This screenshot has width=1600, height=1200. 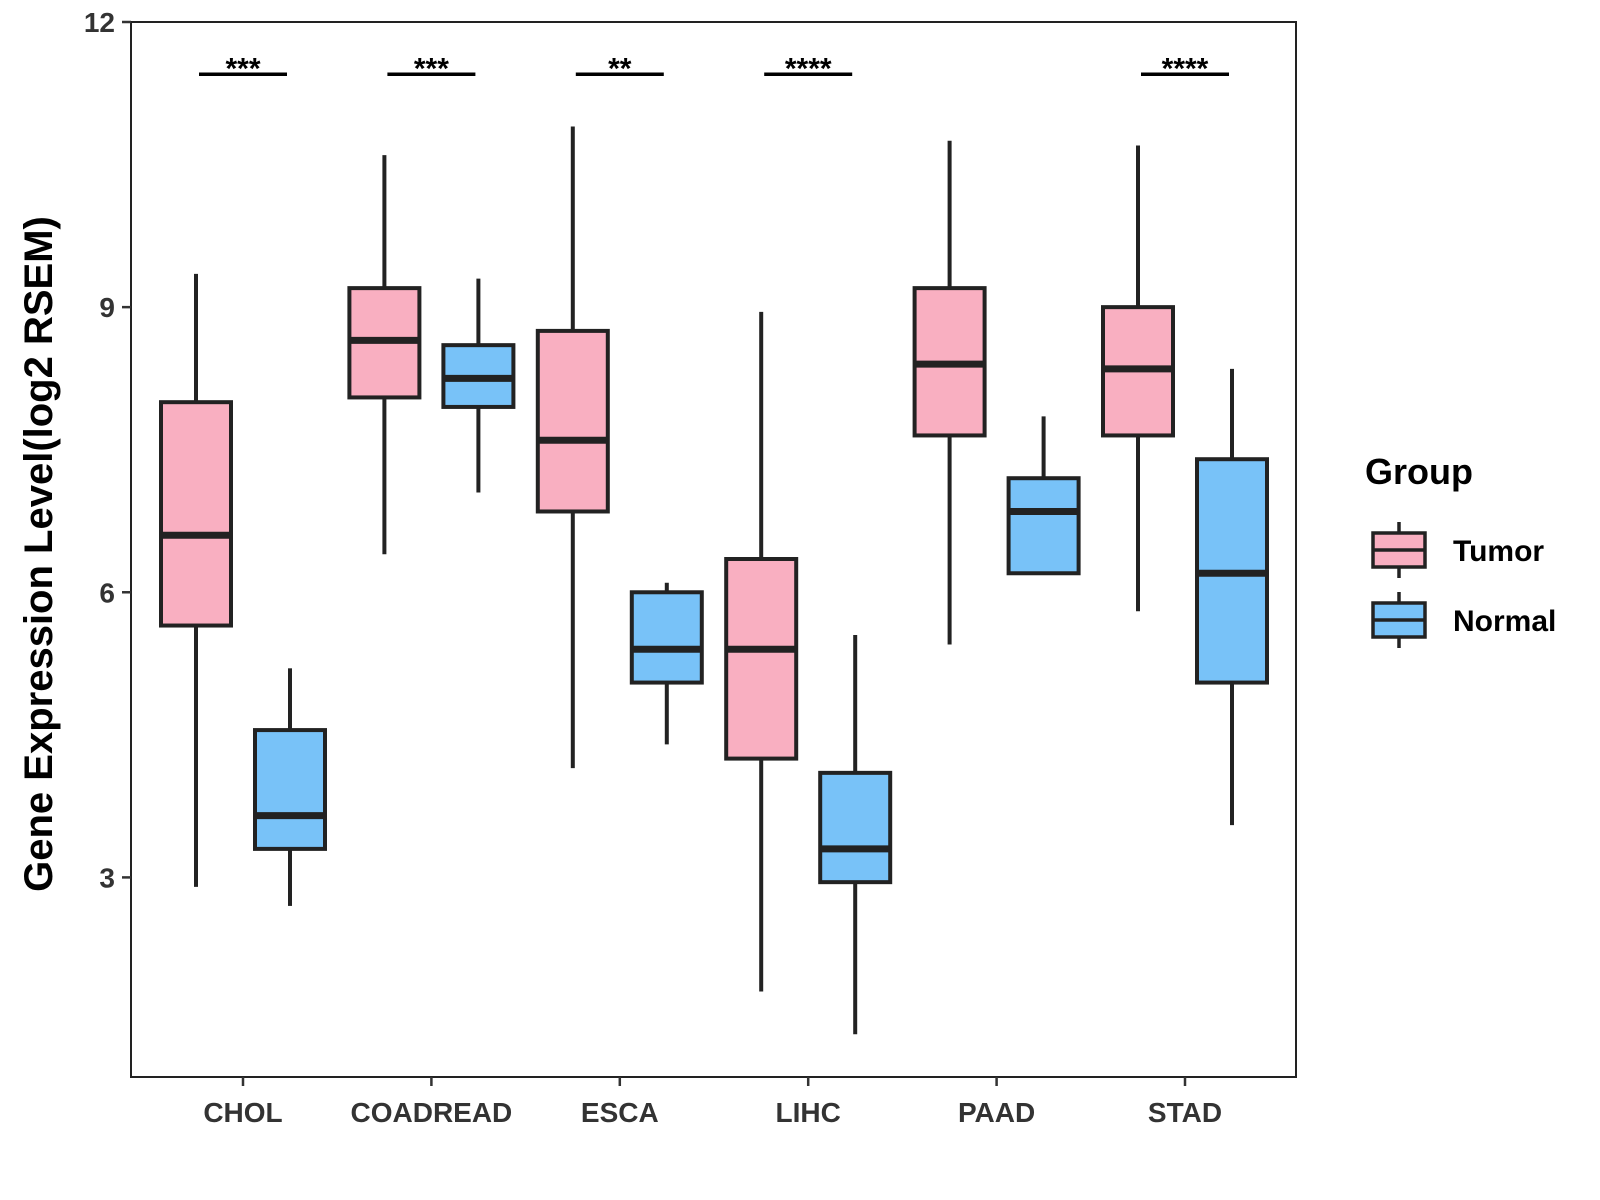 What do you see at coordinates (432, 1112) in the screenshot?
I see `x-tick-label: COADREAD` at bounding box center [432, 1112].